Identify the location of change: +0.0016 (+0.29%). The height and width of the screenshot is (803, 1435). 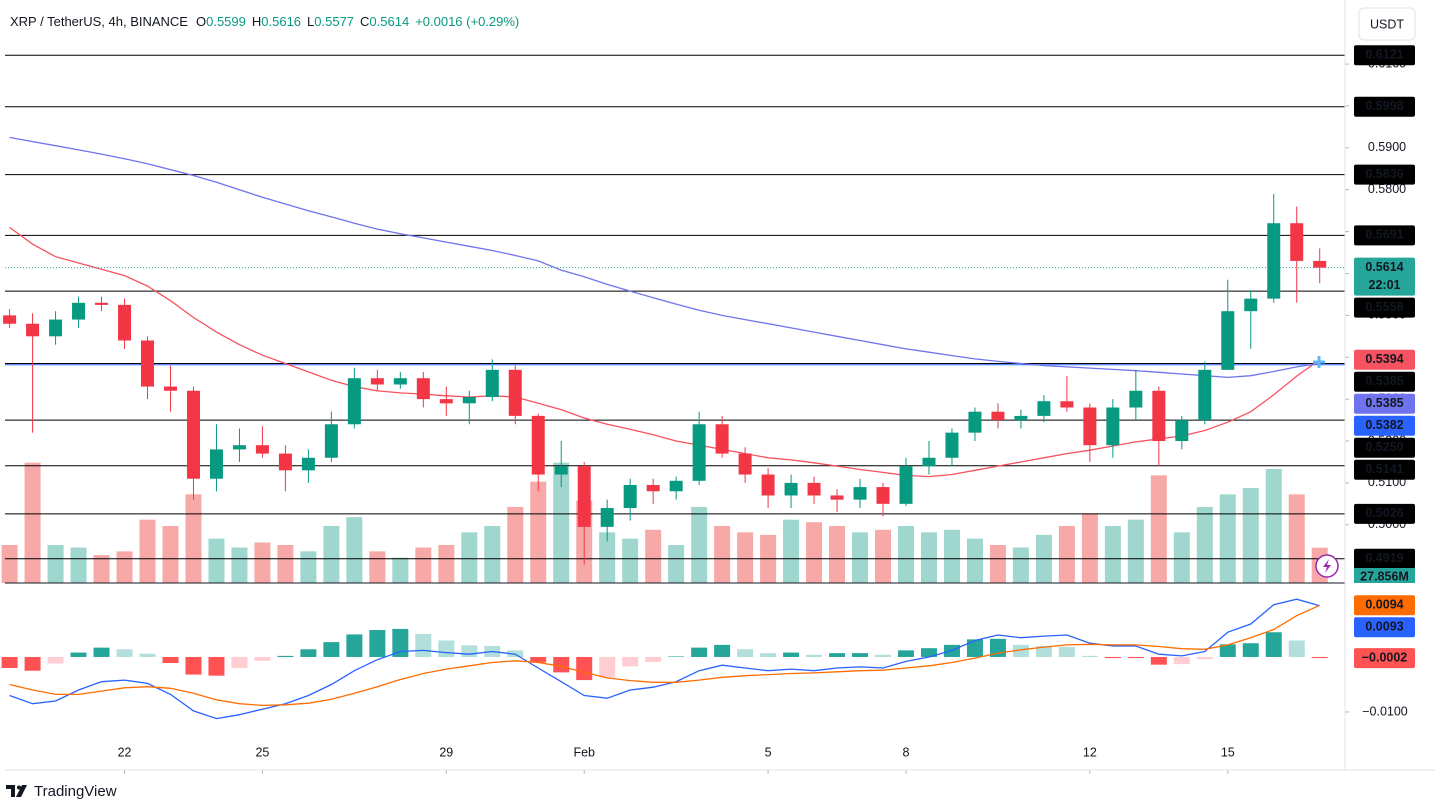
(467, 21).